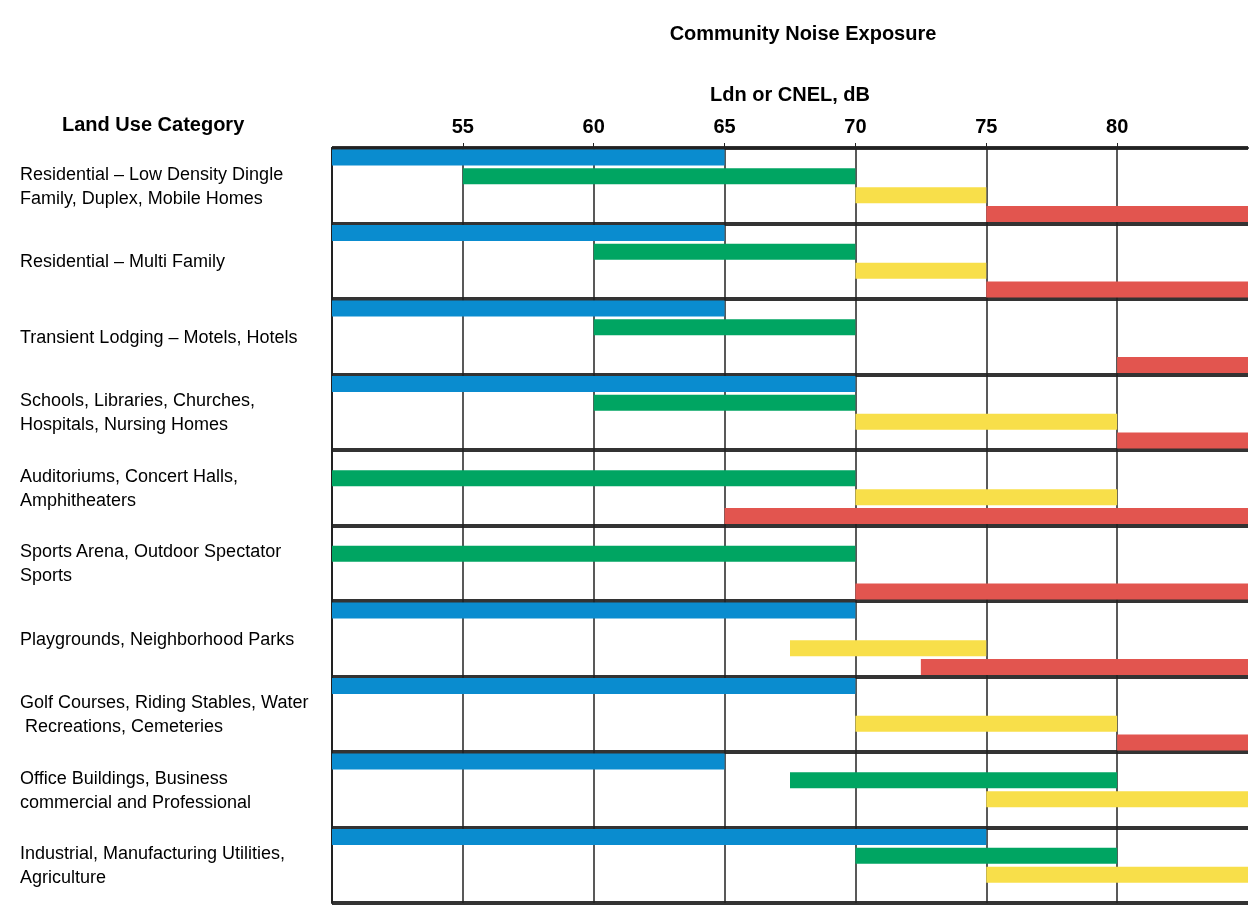 This screenshot has width=1260, height=915. I want to click on x-tick-label: 75, so click(986, 126).